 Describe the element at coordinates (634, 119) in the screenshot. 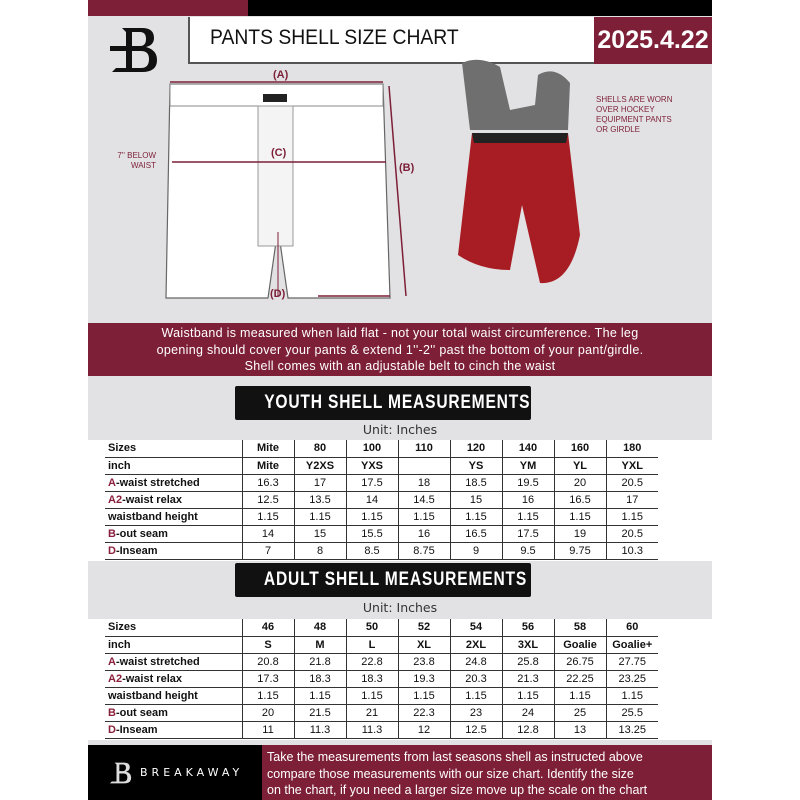

I see `note-line: EQUIPMENT PANTS` at that location.